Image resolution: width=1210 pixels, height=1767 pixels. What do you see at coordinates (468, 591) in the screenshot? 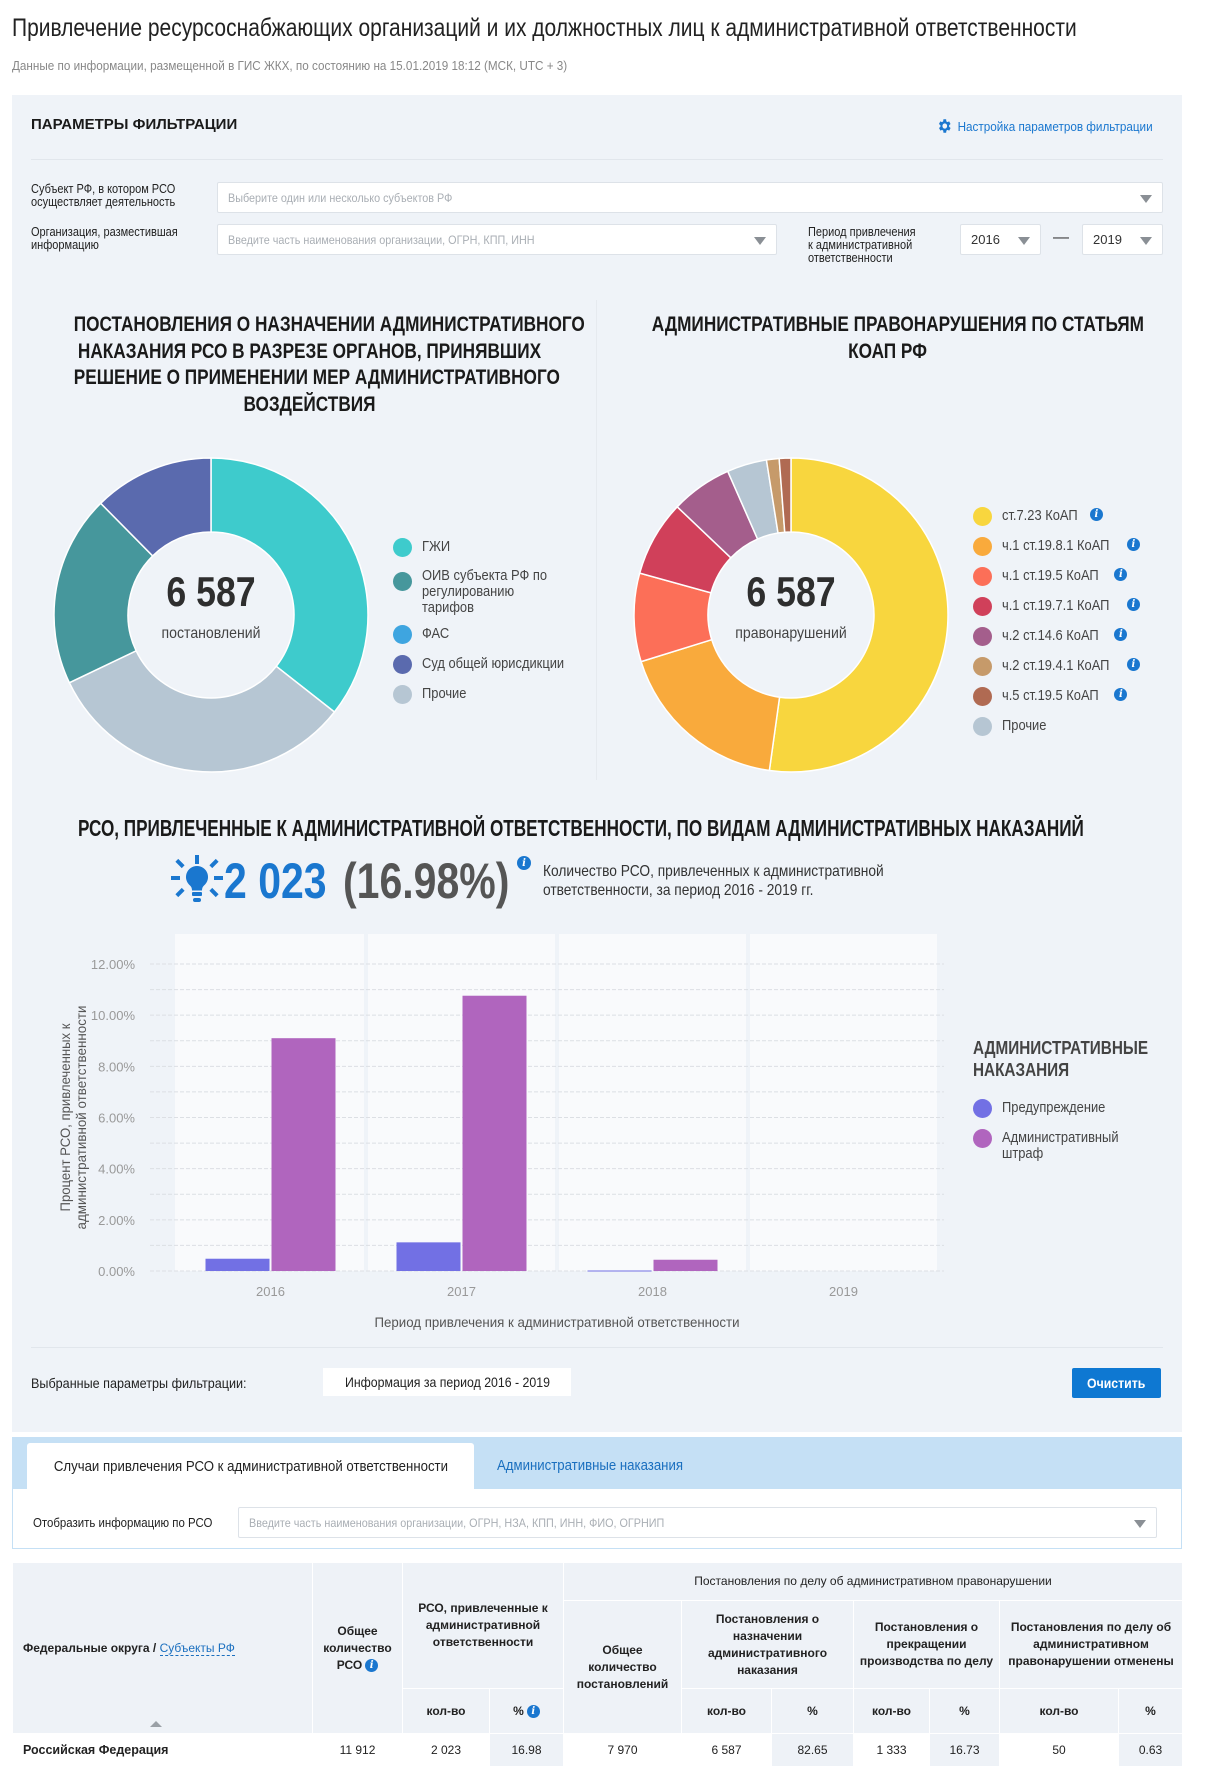
I see `legend-label-line: регулированию` at bounding box center [468, 591].